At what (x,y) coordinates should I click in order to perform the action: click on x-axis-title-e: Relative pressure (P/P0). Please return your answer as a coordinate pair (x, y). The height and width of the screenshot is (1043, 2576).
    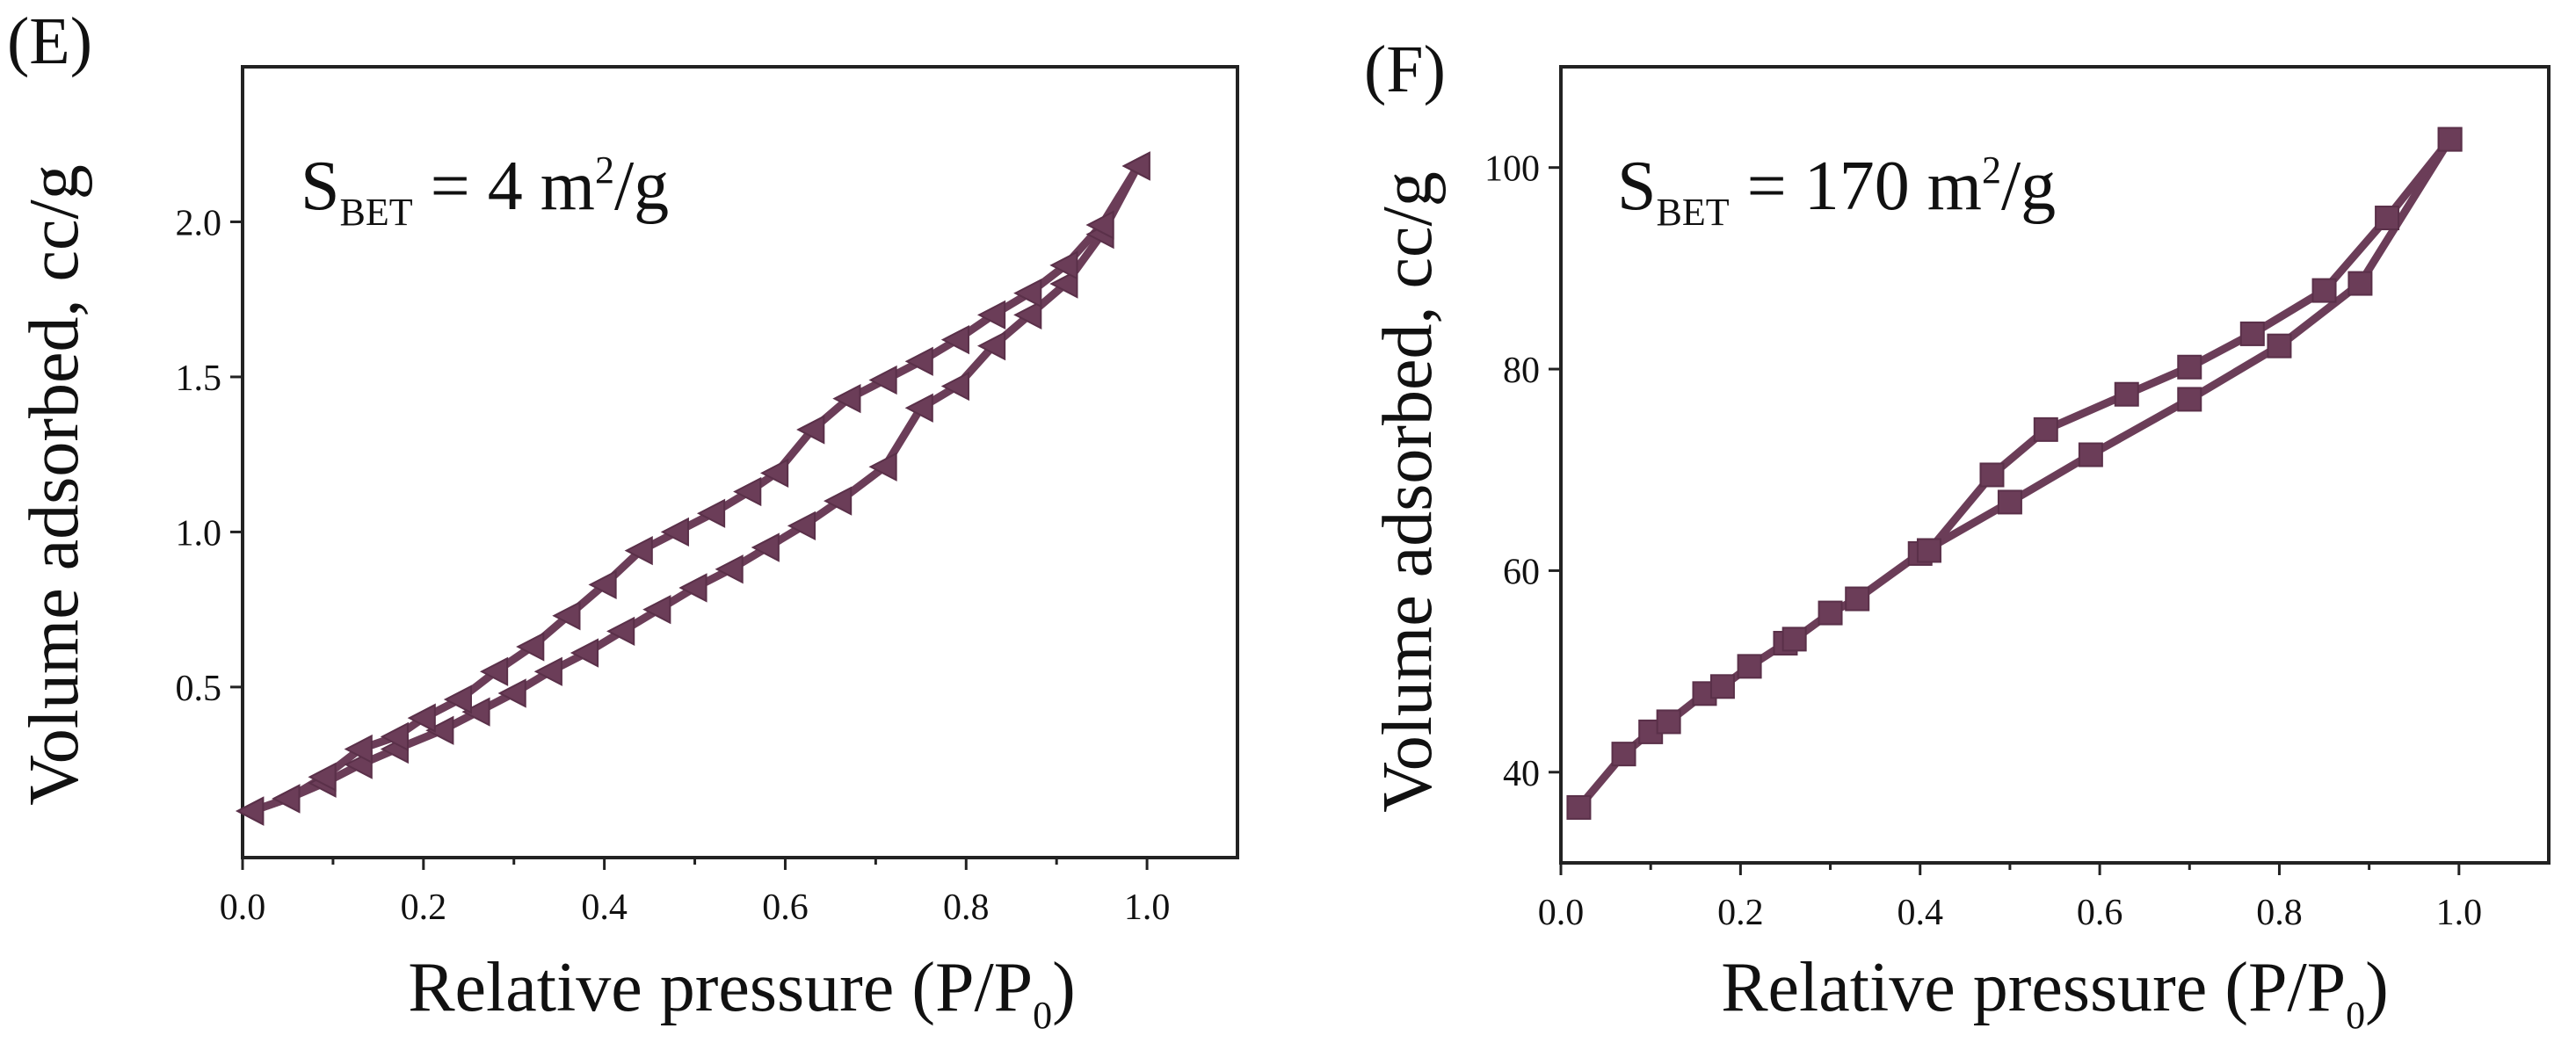
    Looking at the image, I should click on (742, 993).